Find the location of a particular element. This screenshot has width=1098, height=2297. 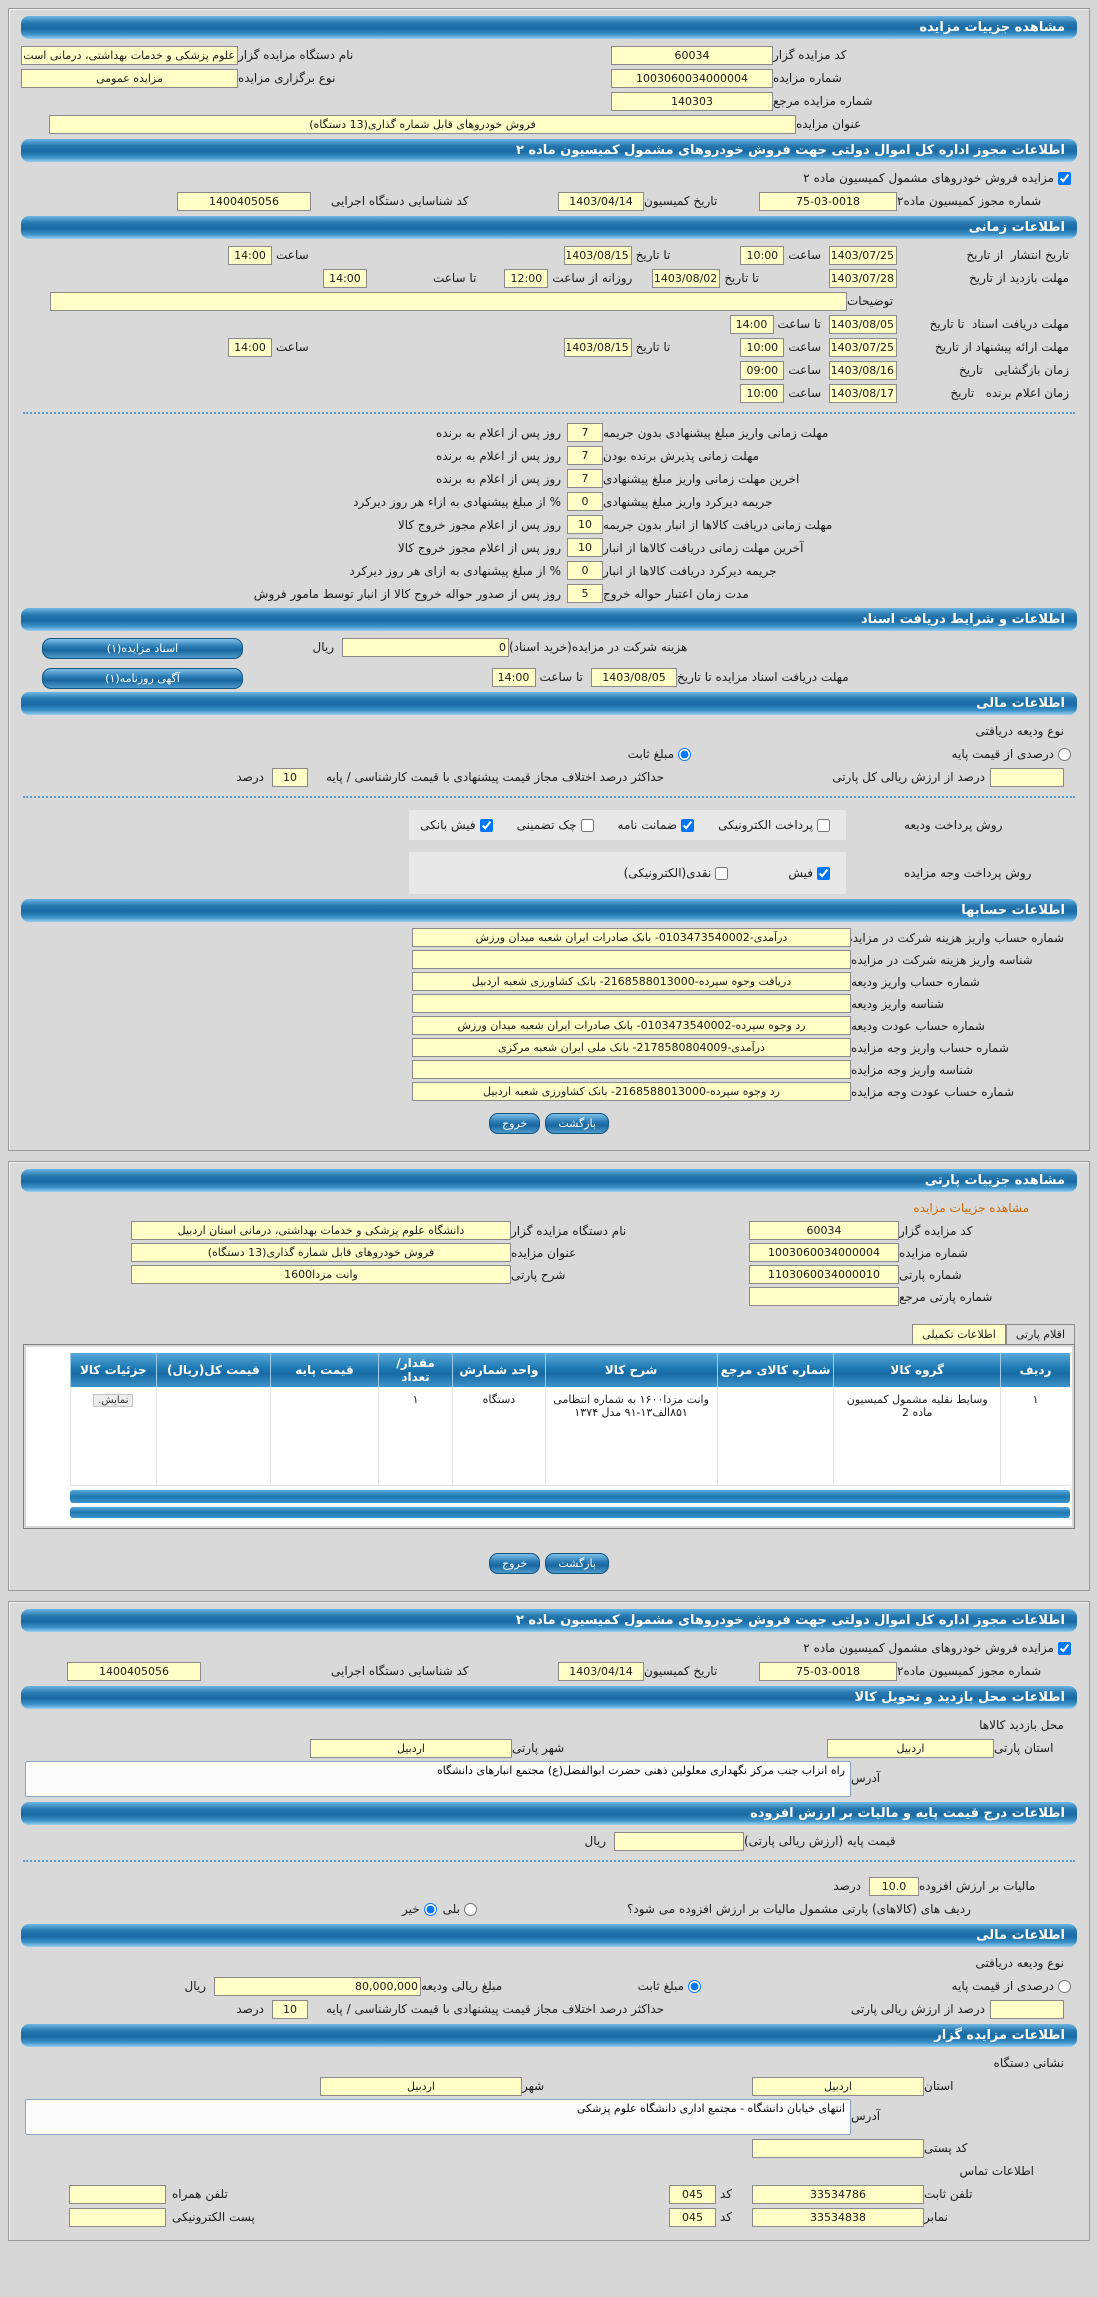

phone-code-field is located at coordinates (692, 2194).